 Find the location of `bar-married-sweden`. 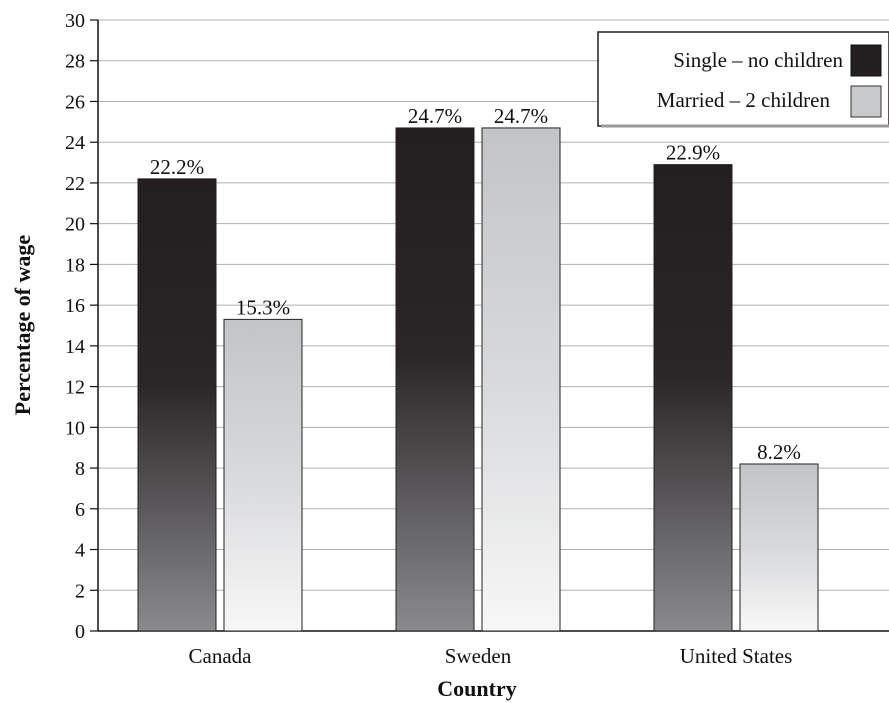

bar-married-sweden is located at coordinates (521, 379).